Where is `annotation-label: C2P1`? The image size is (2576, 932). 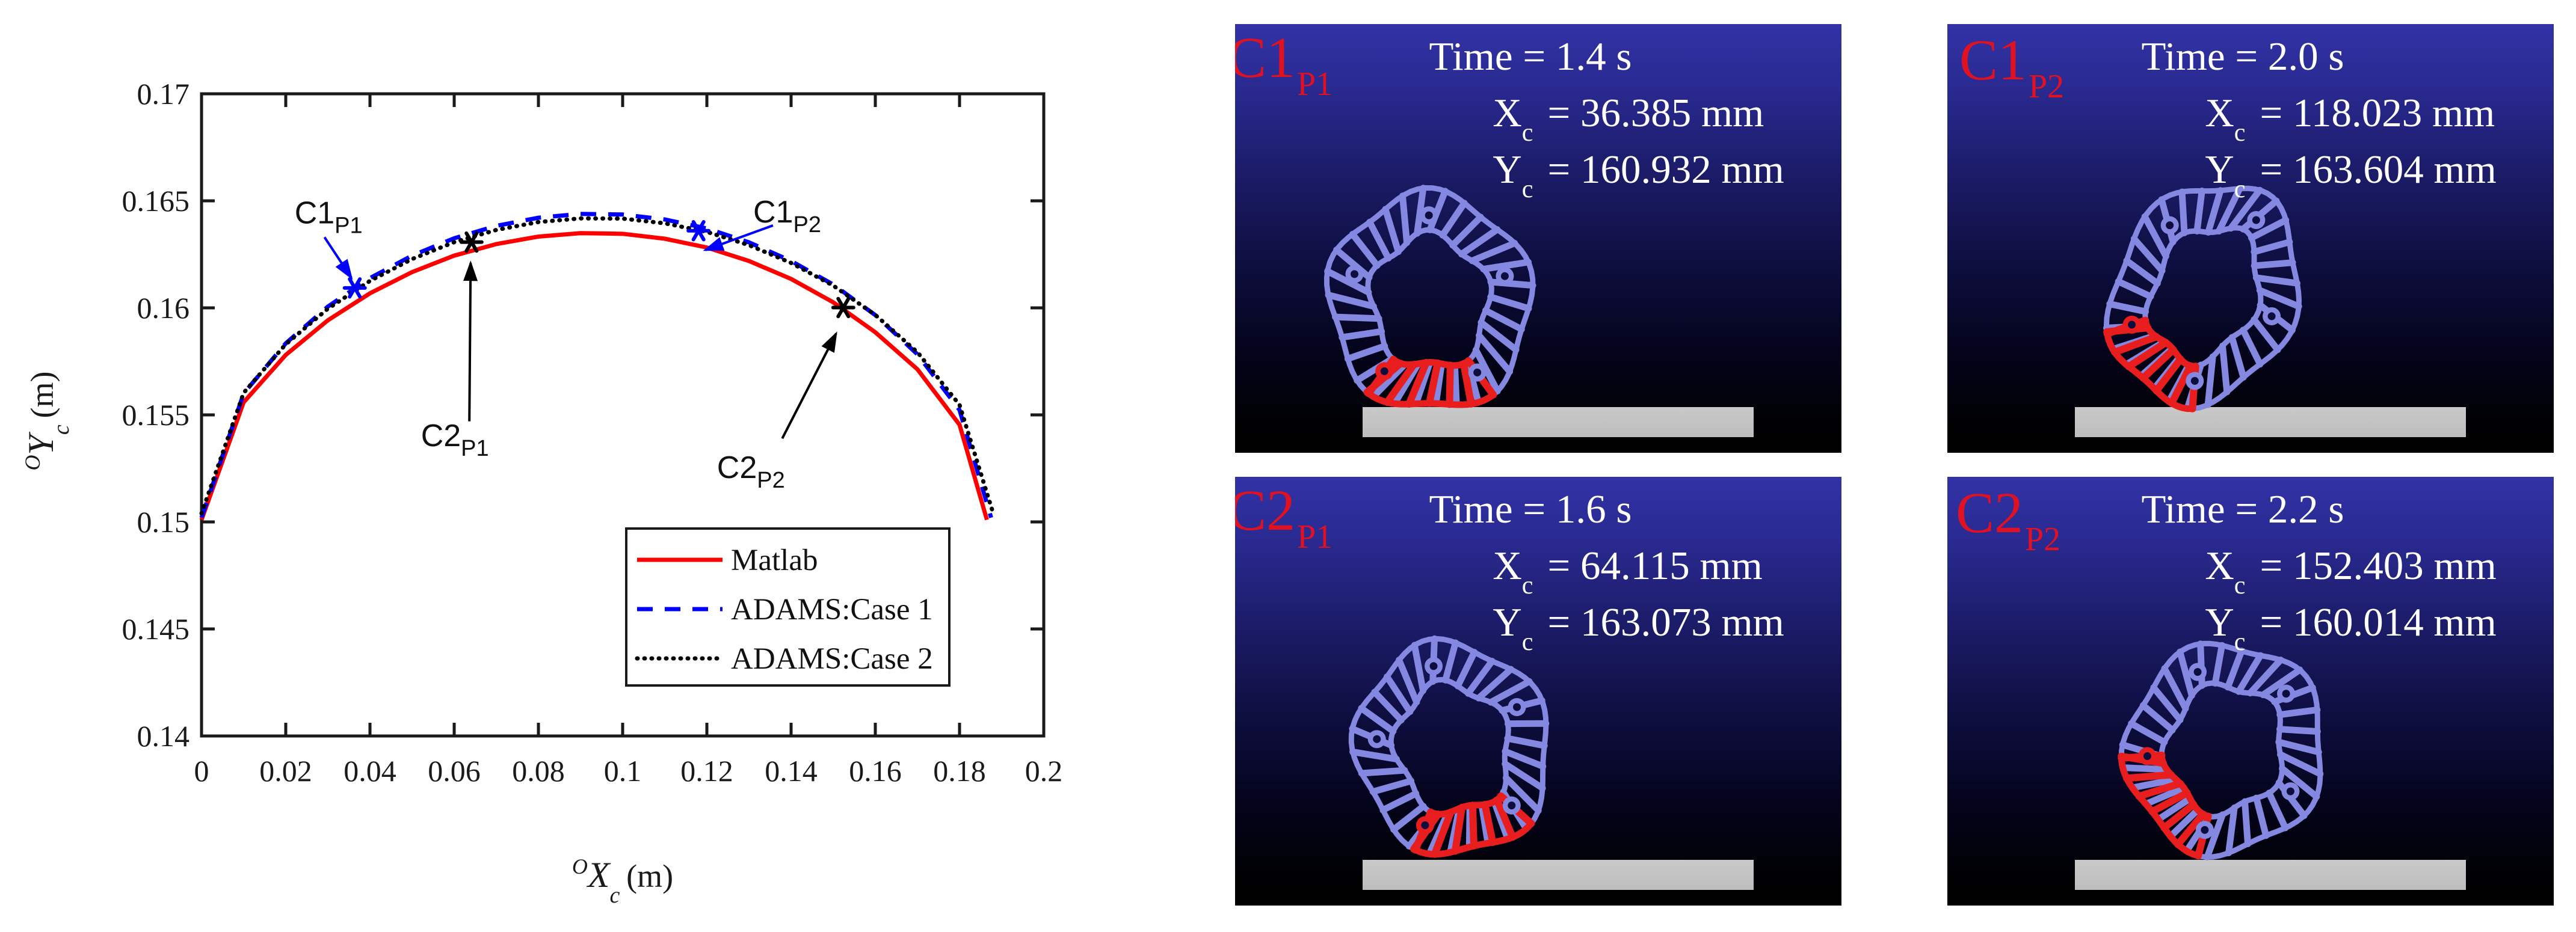
annotation-label: C2P1 is located at coordinates (455, 439).